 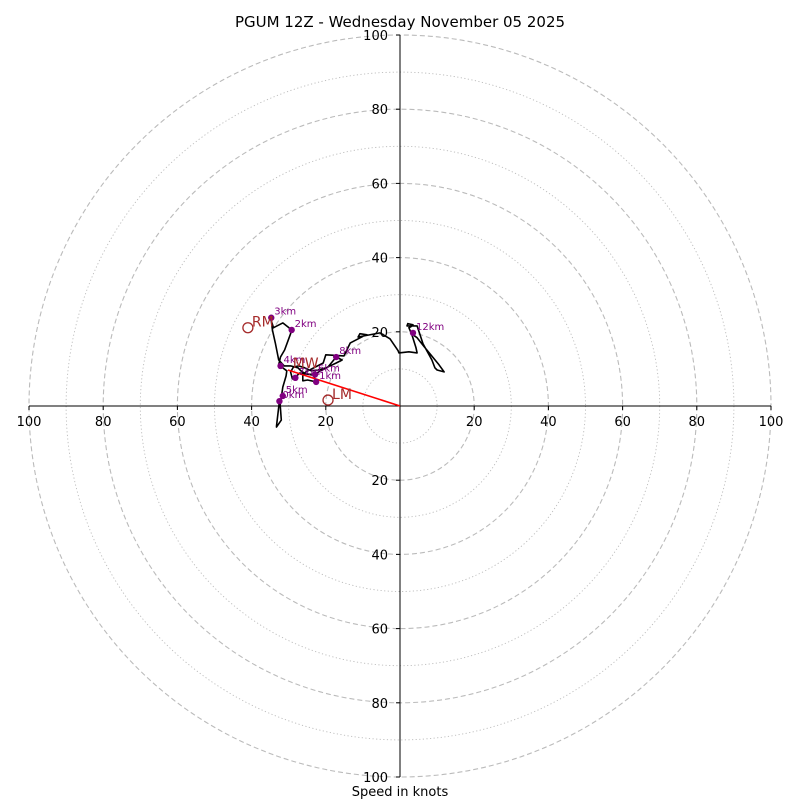 I want to click on km-marker-2km, so click(x=291, y=330).